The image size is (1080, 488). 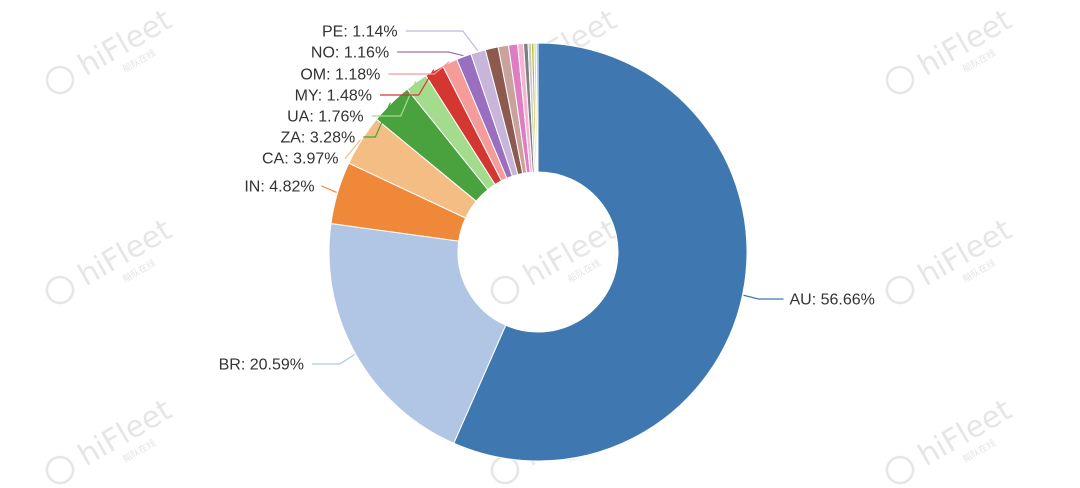 What do you see at coordinates (763, 297) in the screenshot?
I see `leader-line-au` at bounding box center [763, 297].